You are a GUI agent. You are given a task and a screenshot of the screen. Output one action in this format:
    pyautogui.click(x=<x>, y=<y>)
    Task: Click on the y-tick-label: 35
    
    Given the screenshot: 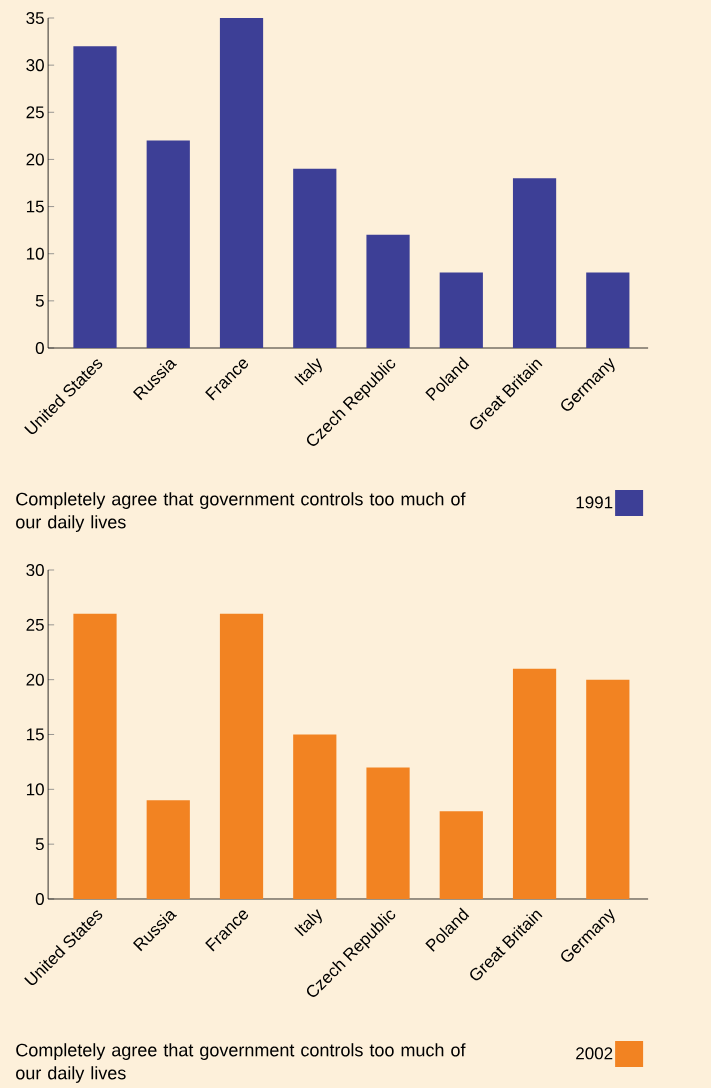 What is the action you would take?
    pyautogui.click(x=35, y=18)
    